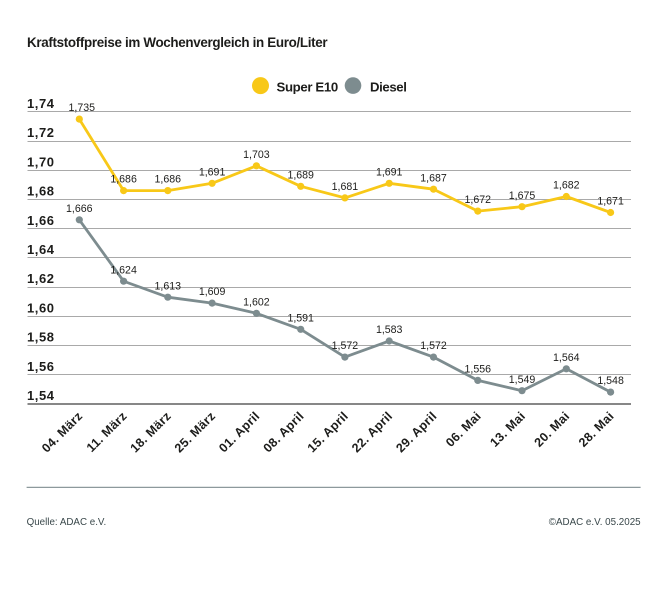 This screenshot has width=668, height=591. I want to click on svg-text: 1,56, so click(41, 366).